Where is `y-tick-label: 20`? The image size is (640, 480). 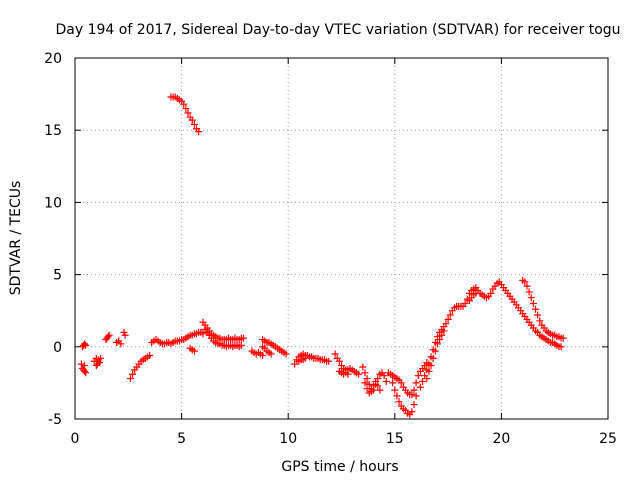 y-tick-label: 20 is located at coordinates (53, 59).